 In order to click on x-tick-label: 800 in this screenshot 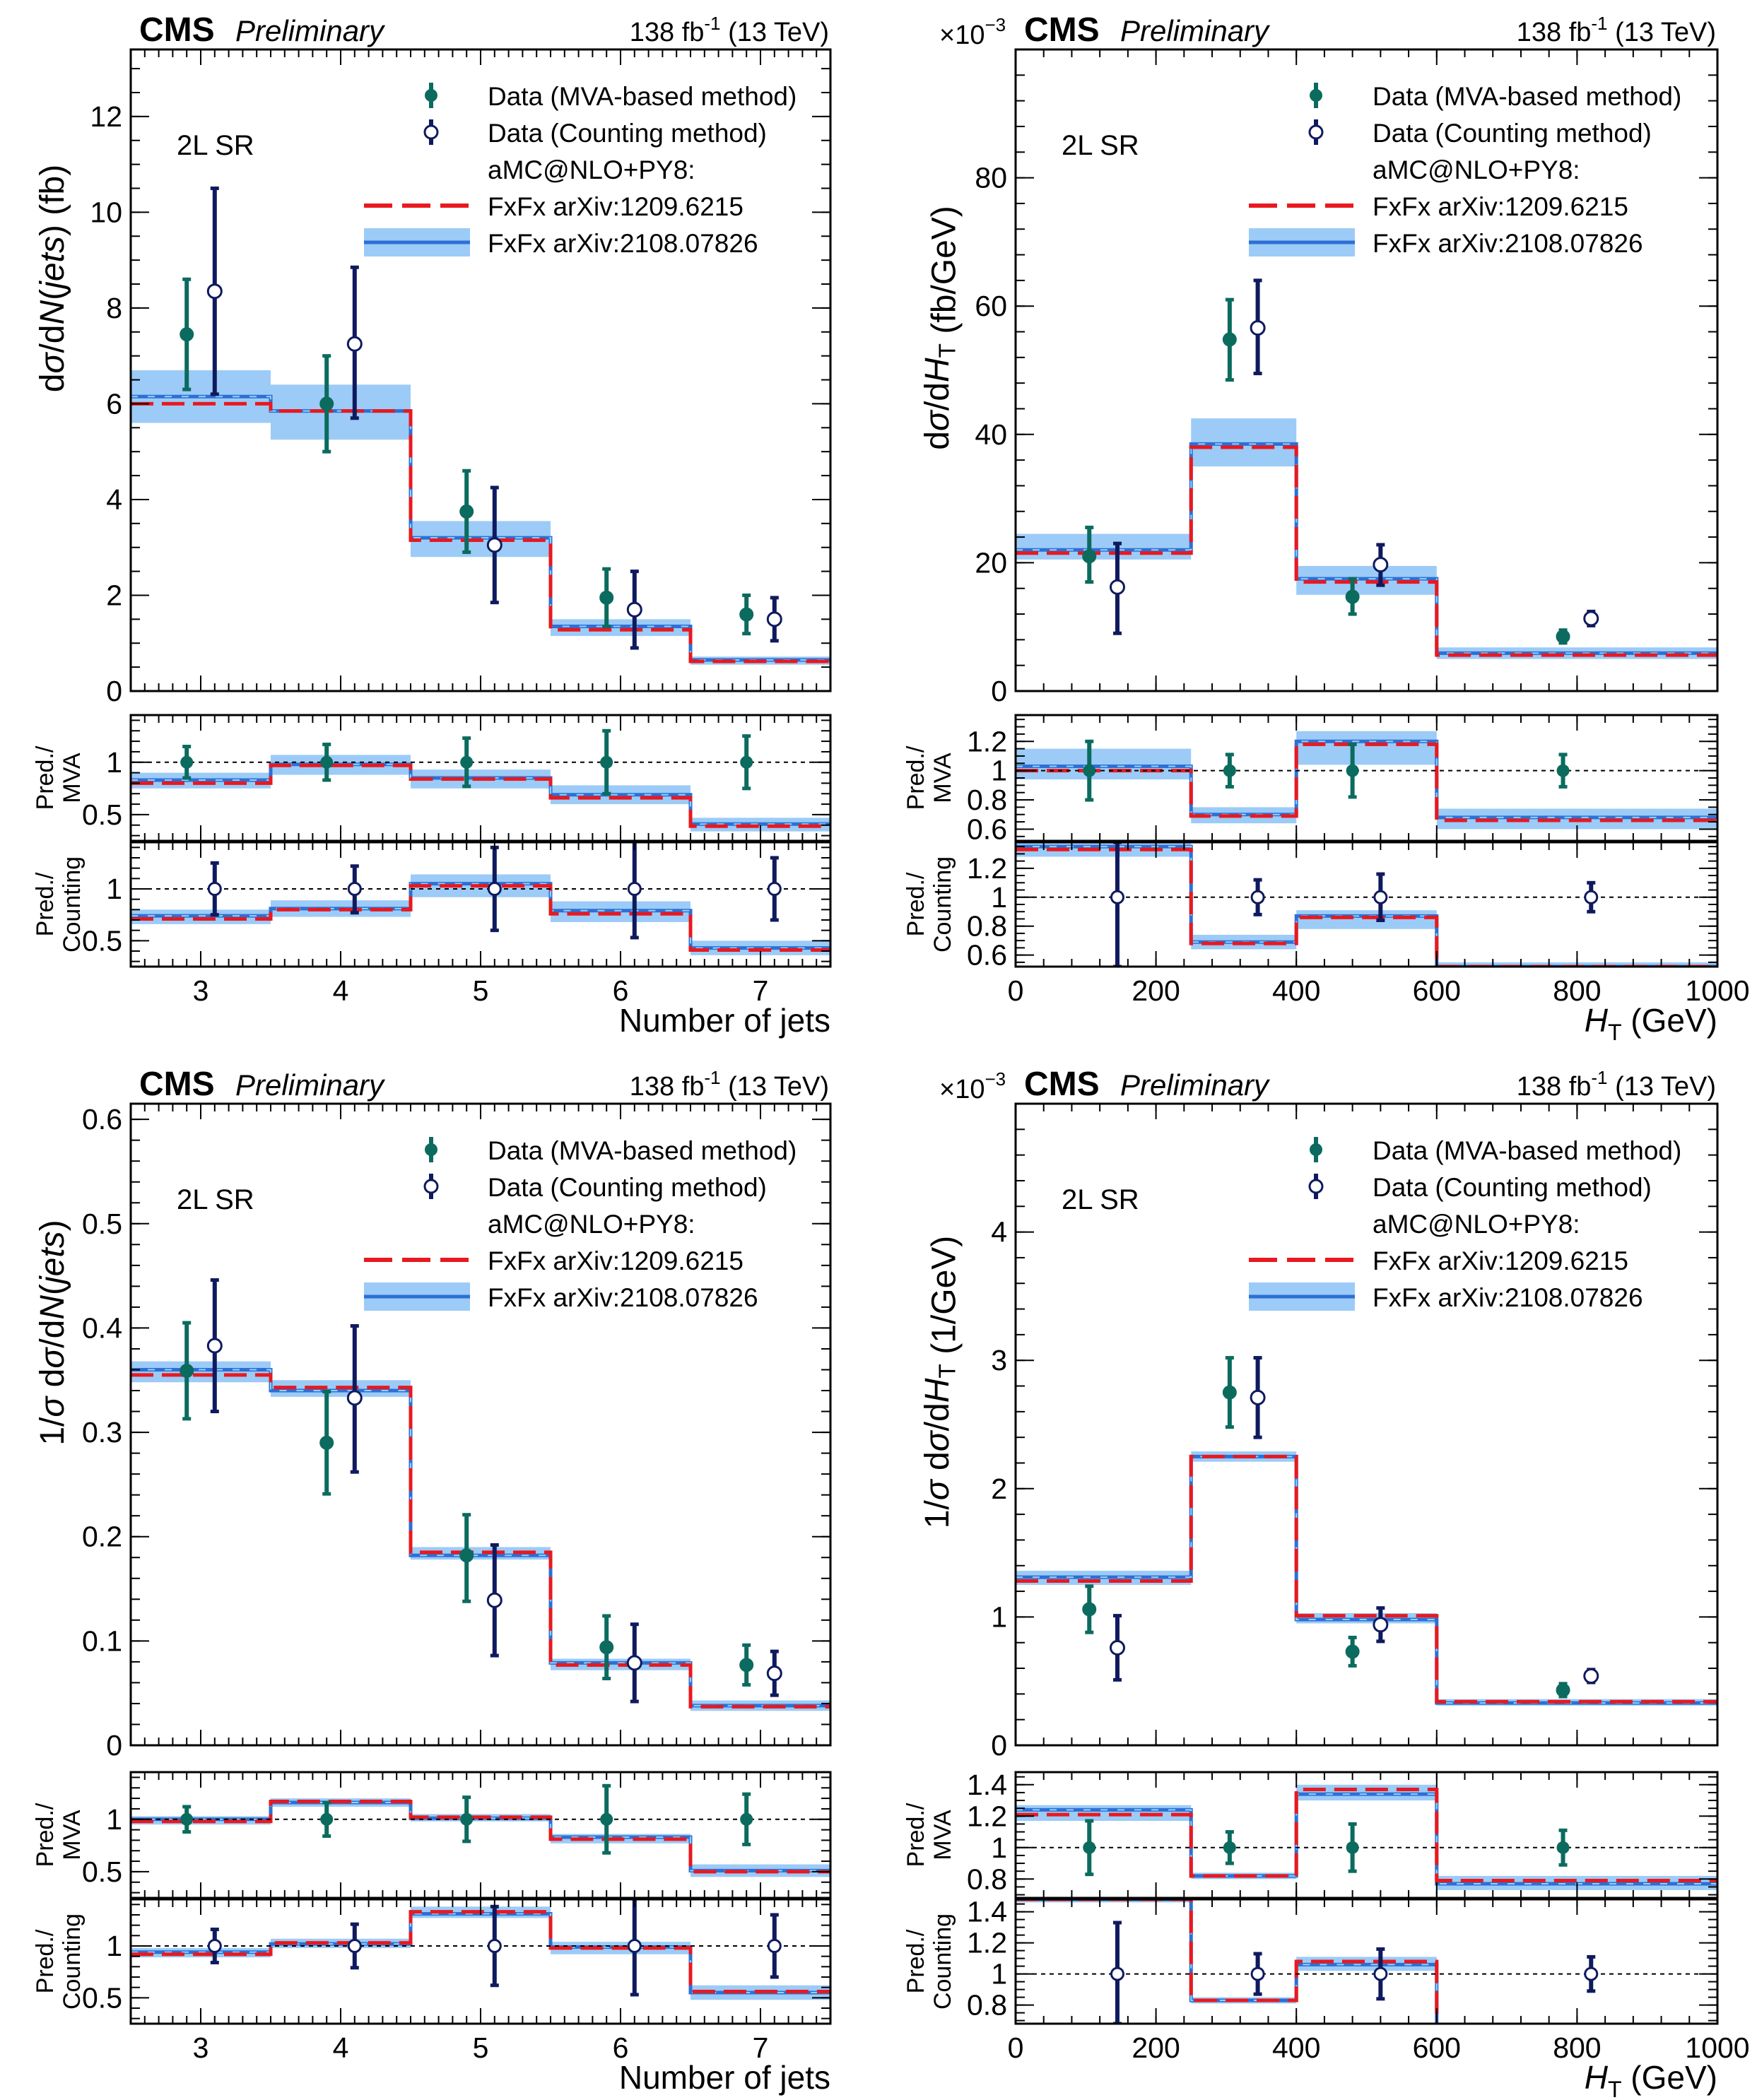, I will do `click(1577, 990)`.